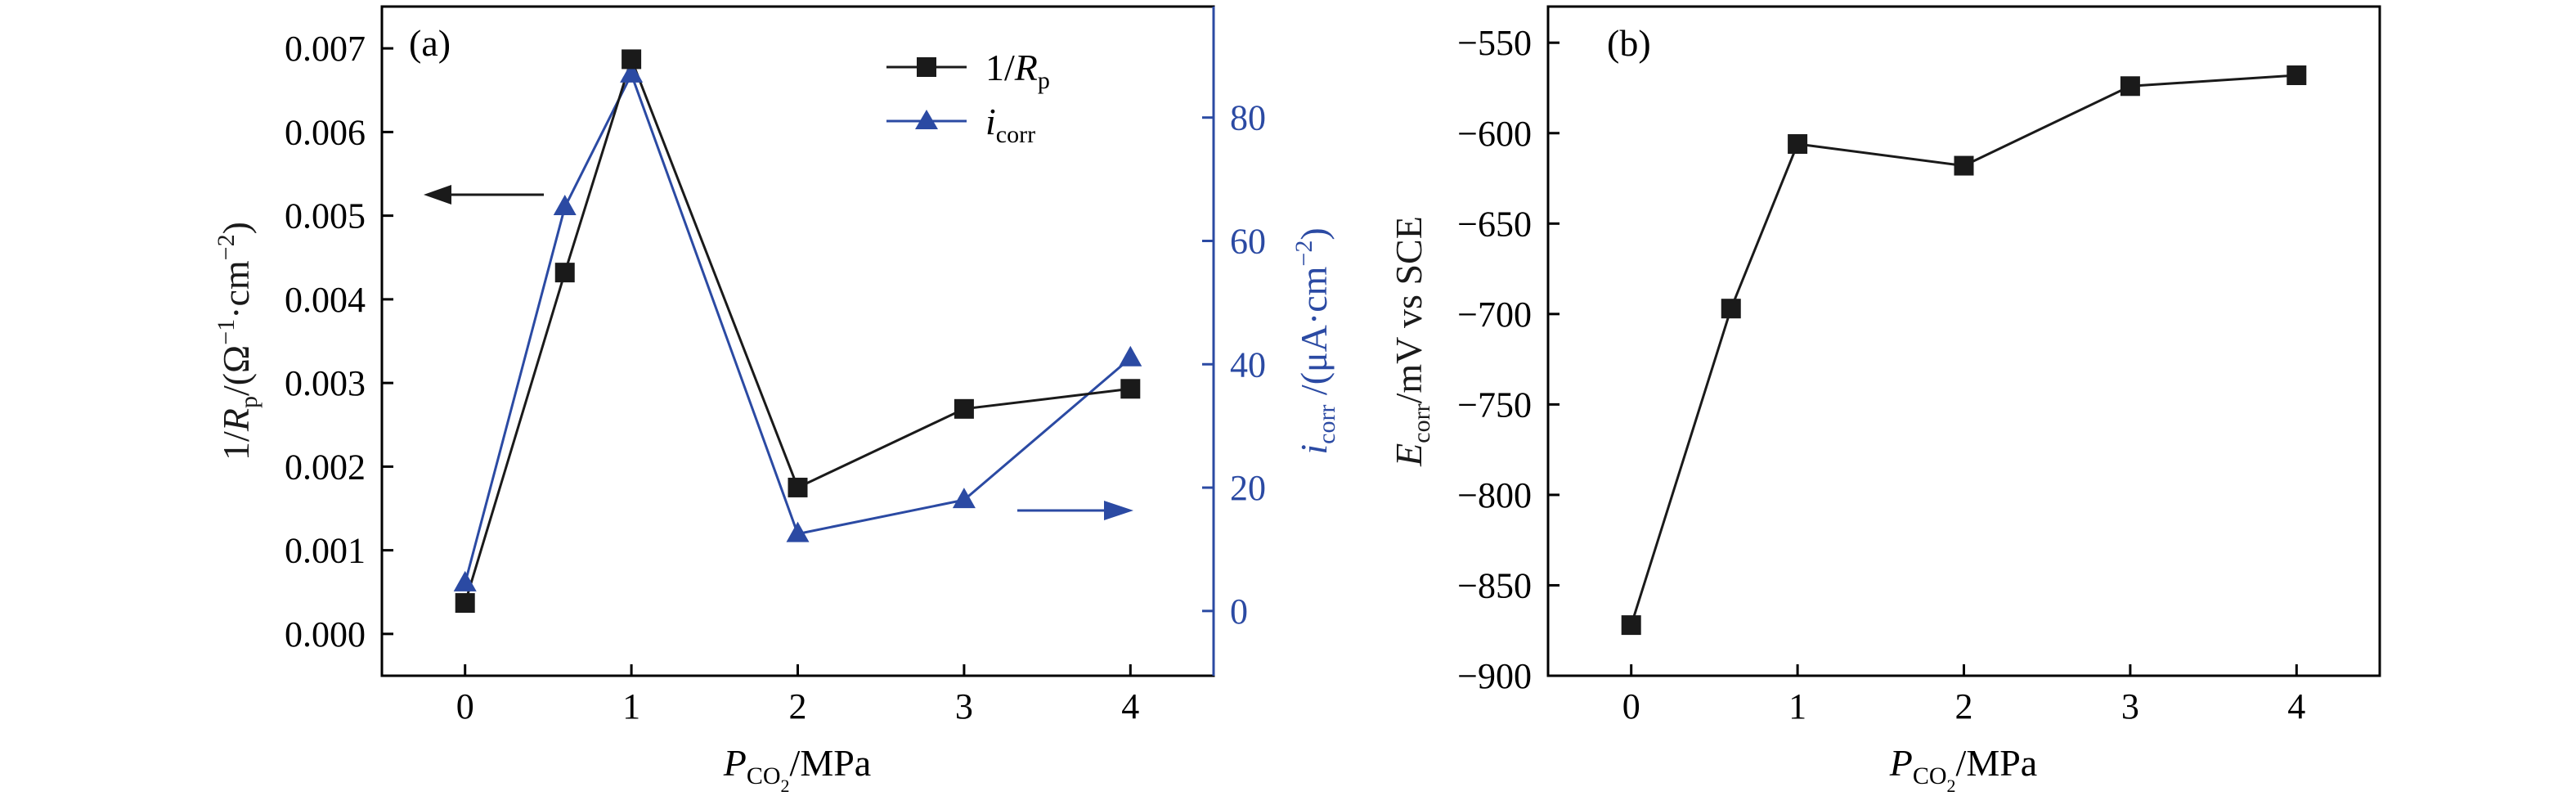  Describe the element at coordinates (1010, 124) in the screenshot. I see `legend-label-icorr: icorr` at that location.